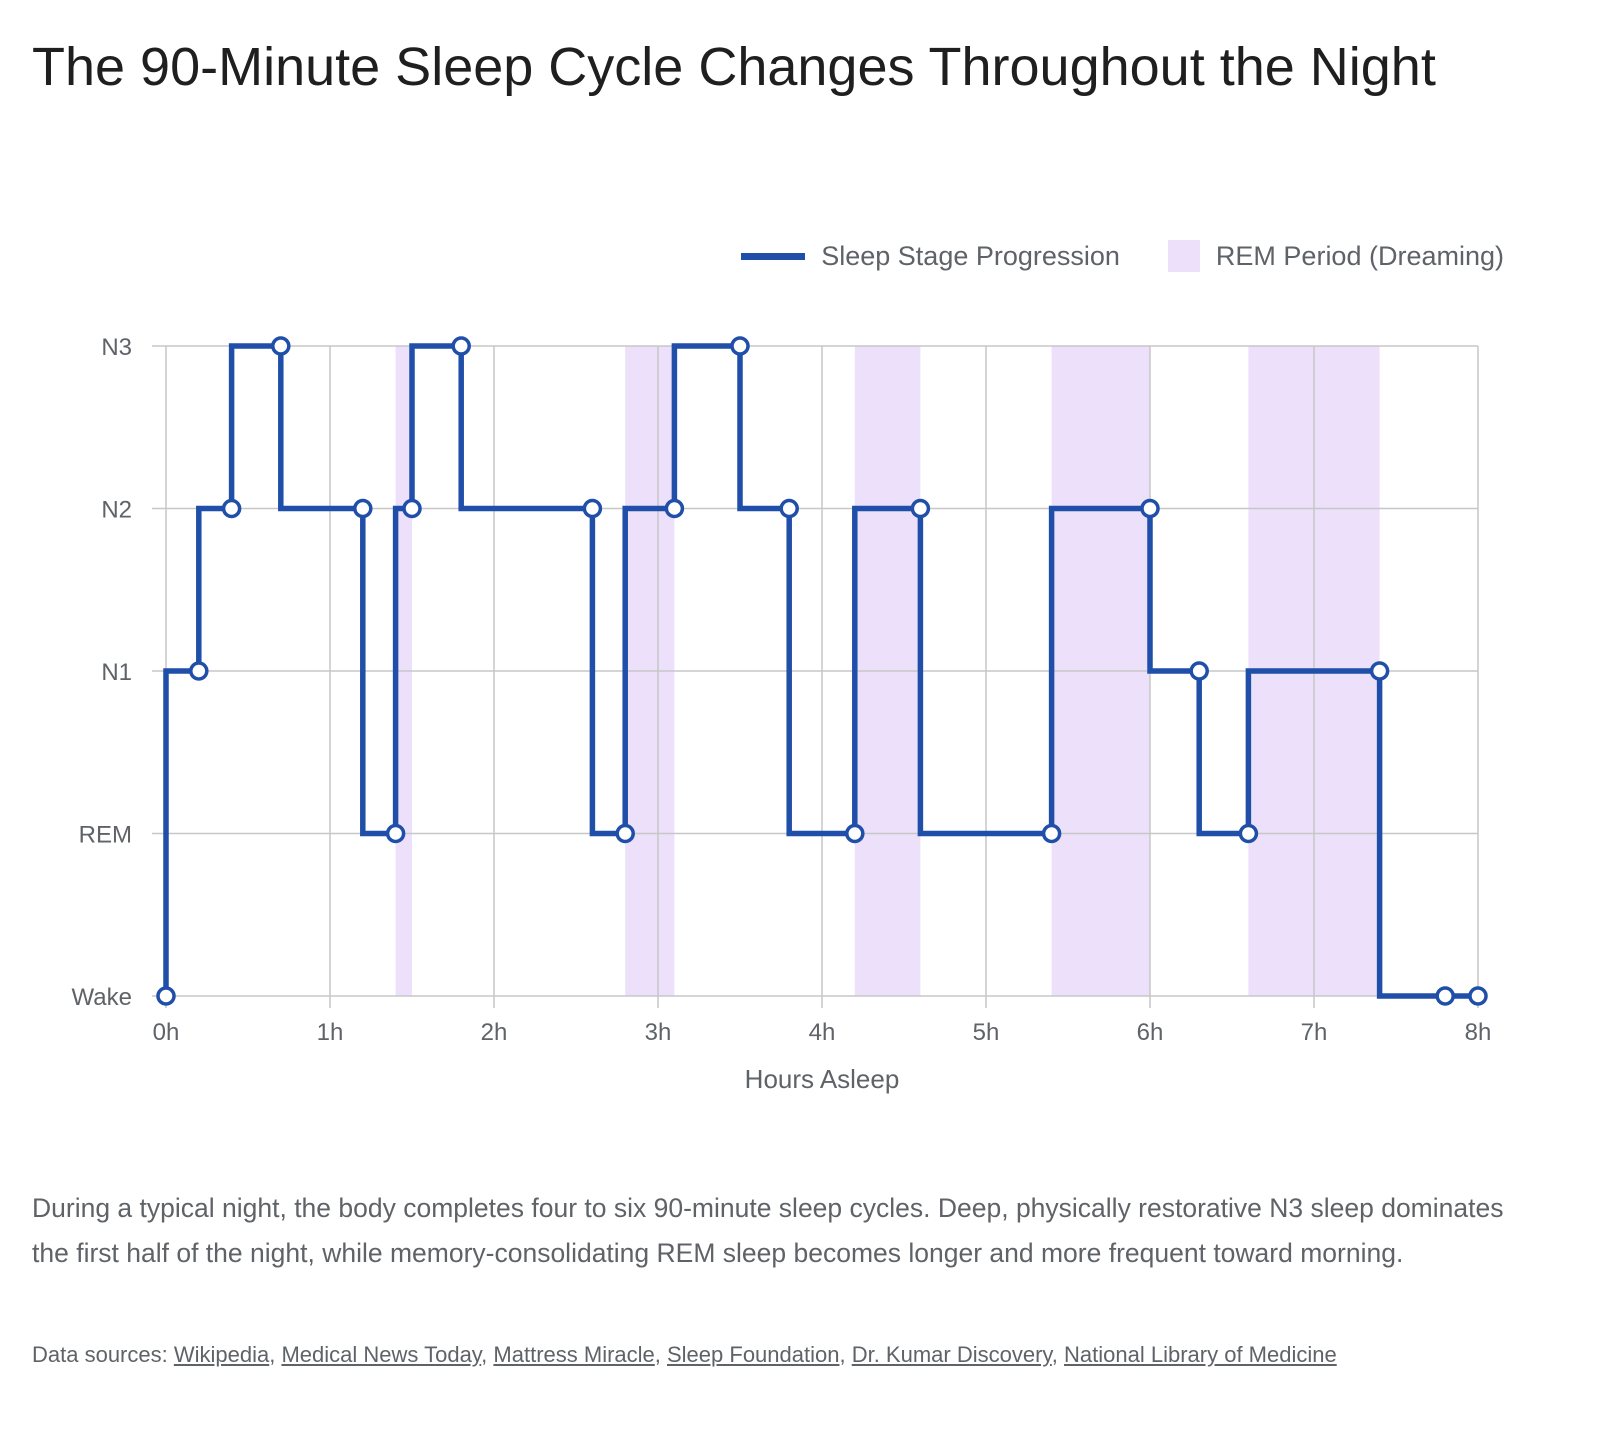 The width and height of the screenshot is (1600, 1434). What do you see at coordinates (1359, 255) in the screenshot?
I see `legend-band-label: REM Period (Dreaming)` at bounding box center [1359, 255].